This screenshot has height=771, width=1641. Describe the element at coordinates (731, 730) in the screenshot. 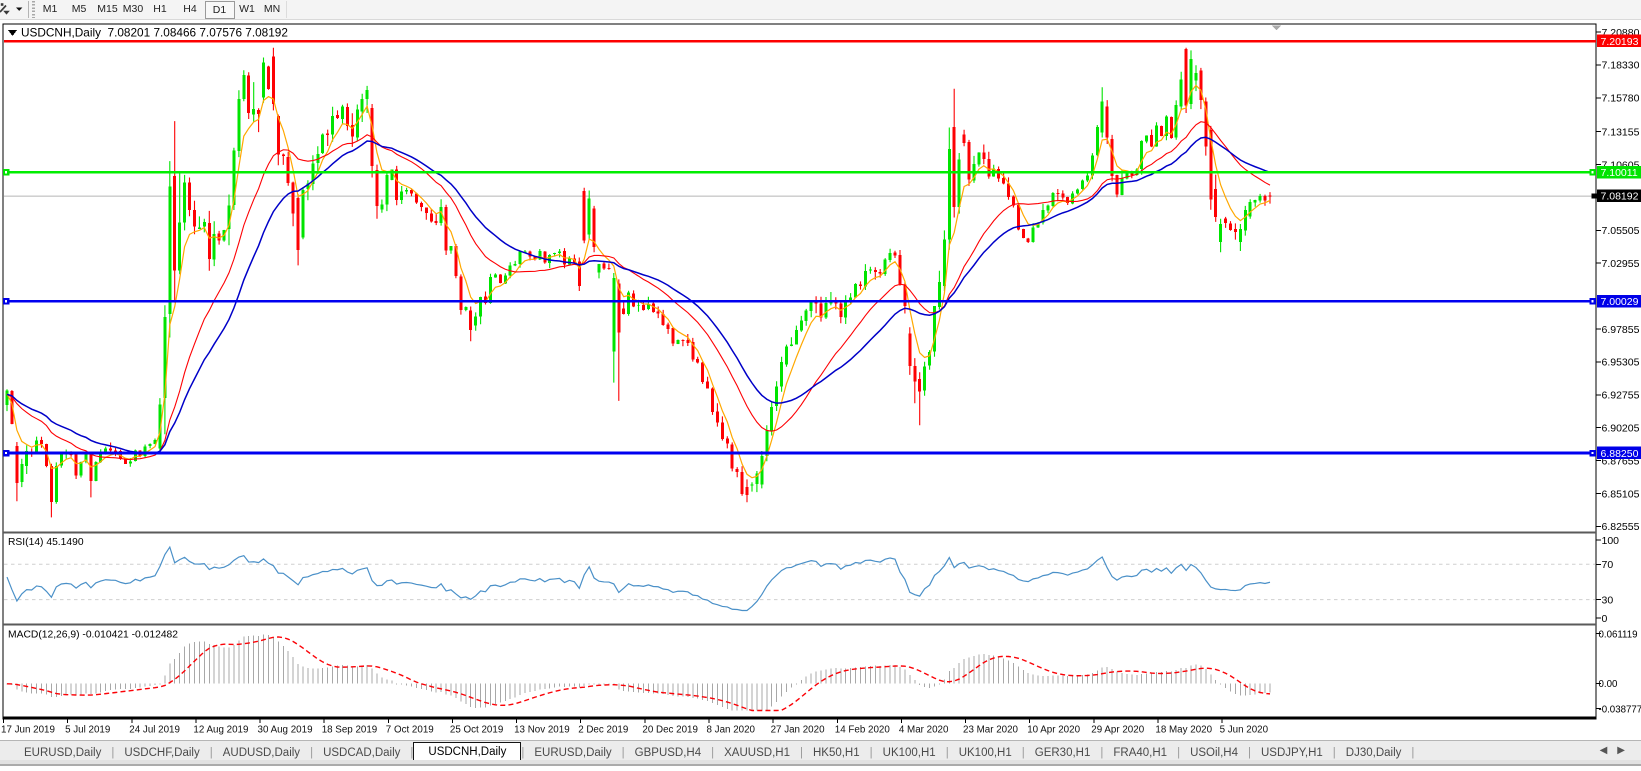

I see `svg-text: 8 Jan 2020` at that location.